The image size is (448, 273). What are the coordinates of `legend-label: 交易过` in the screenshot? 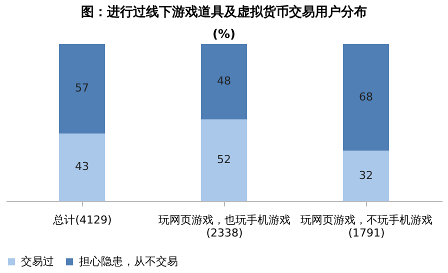 It's located at (37, 261).